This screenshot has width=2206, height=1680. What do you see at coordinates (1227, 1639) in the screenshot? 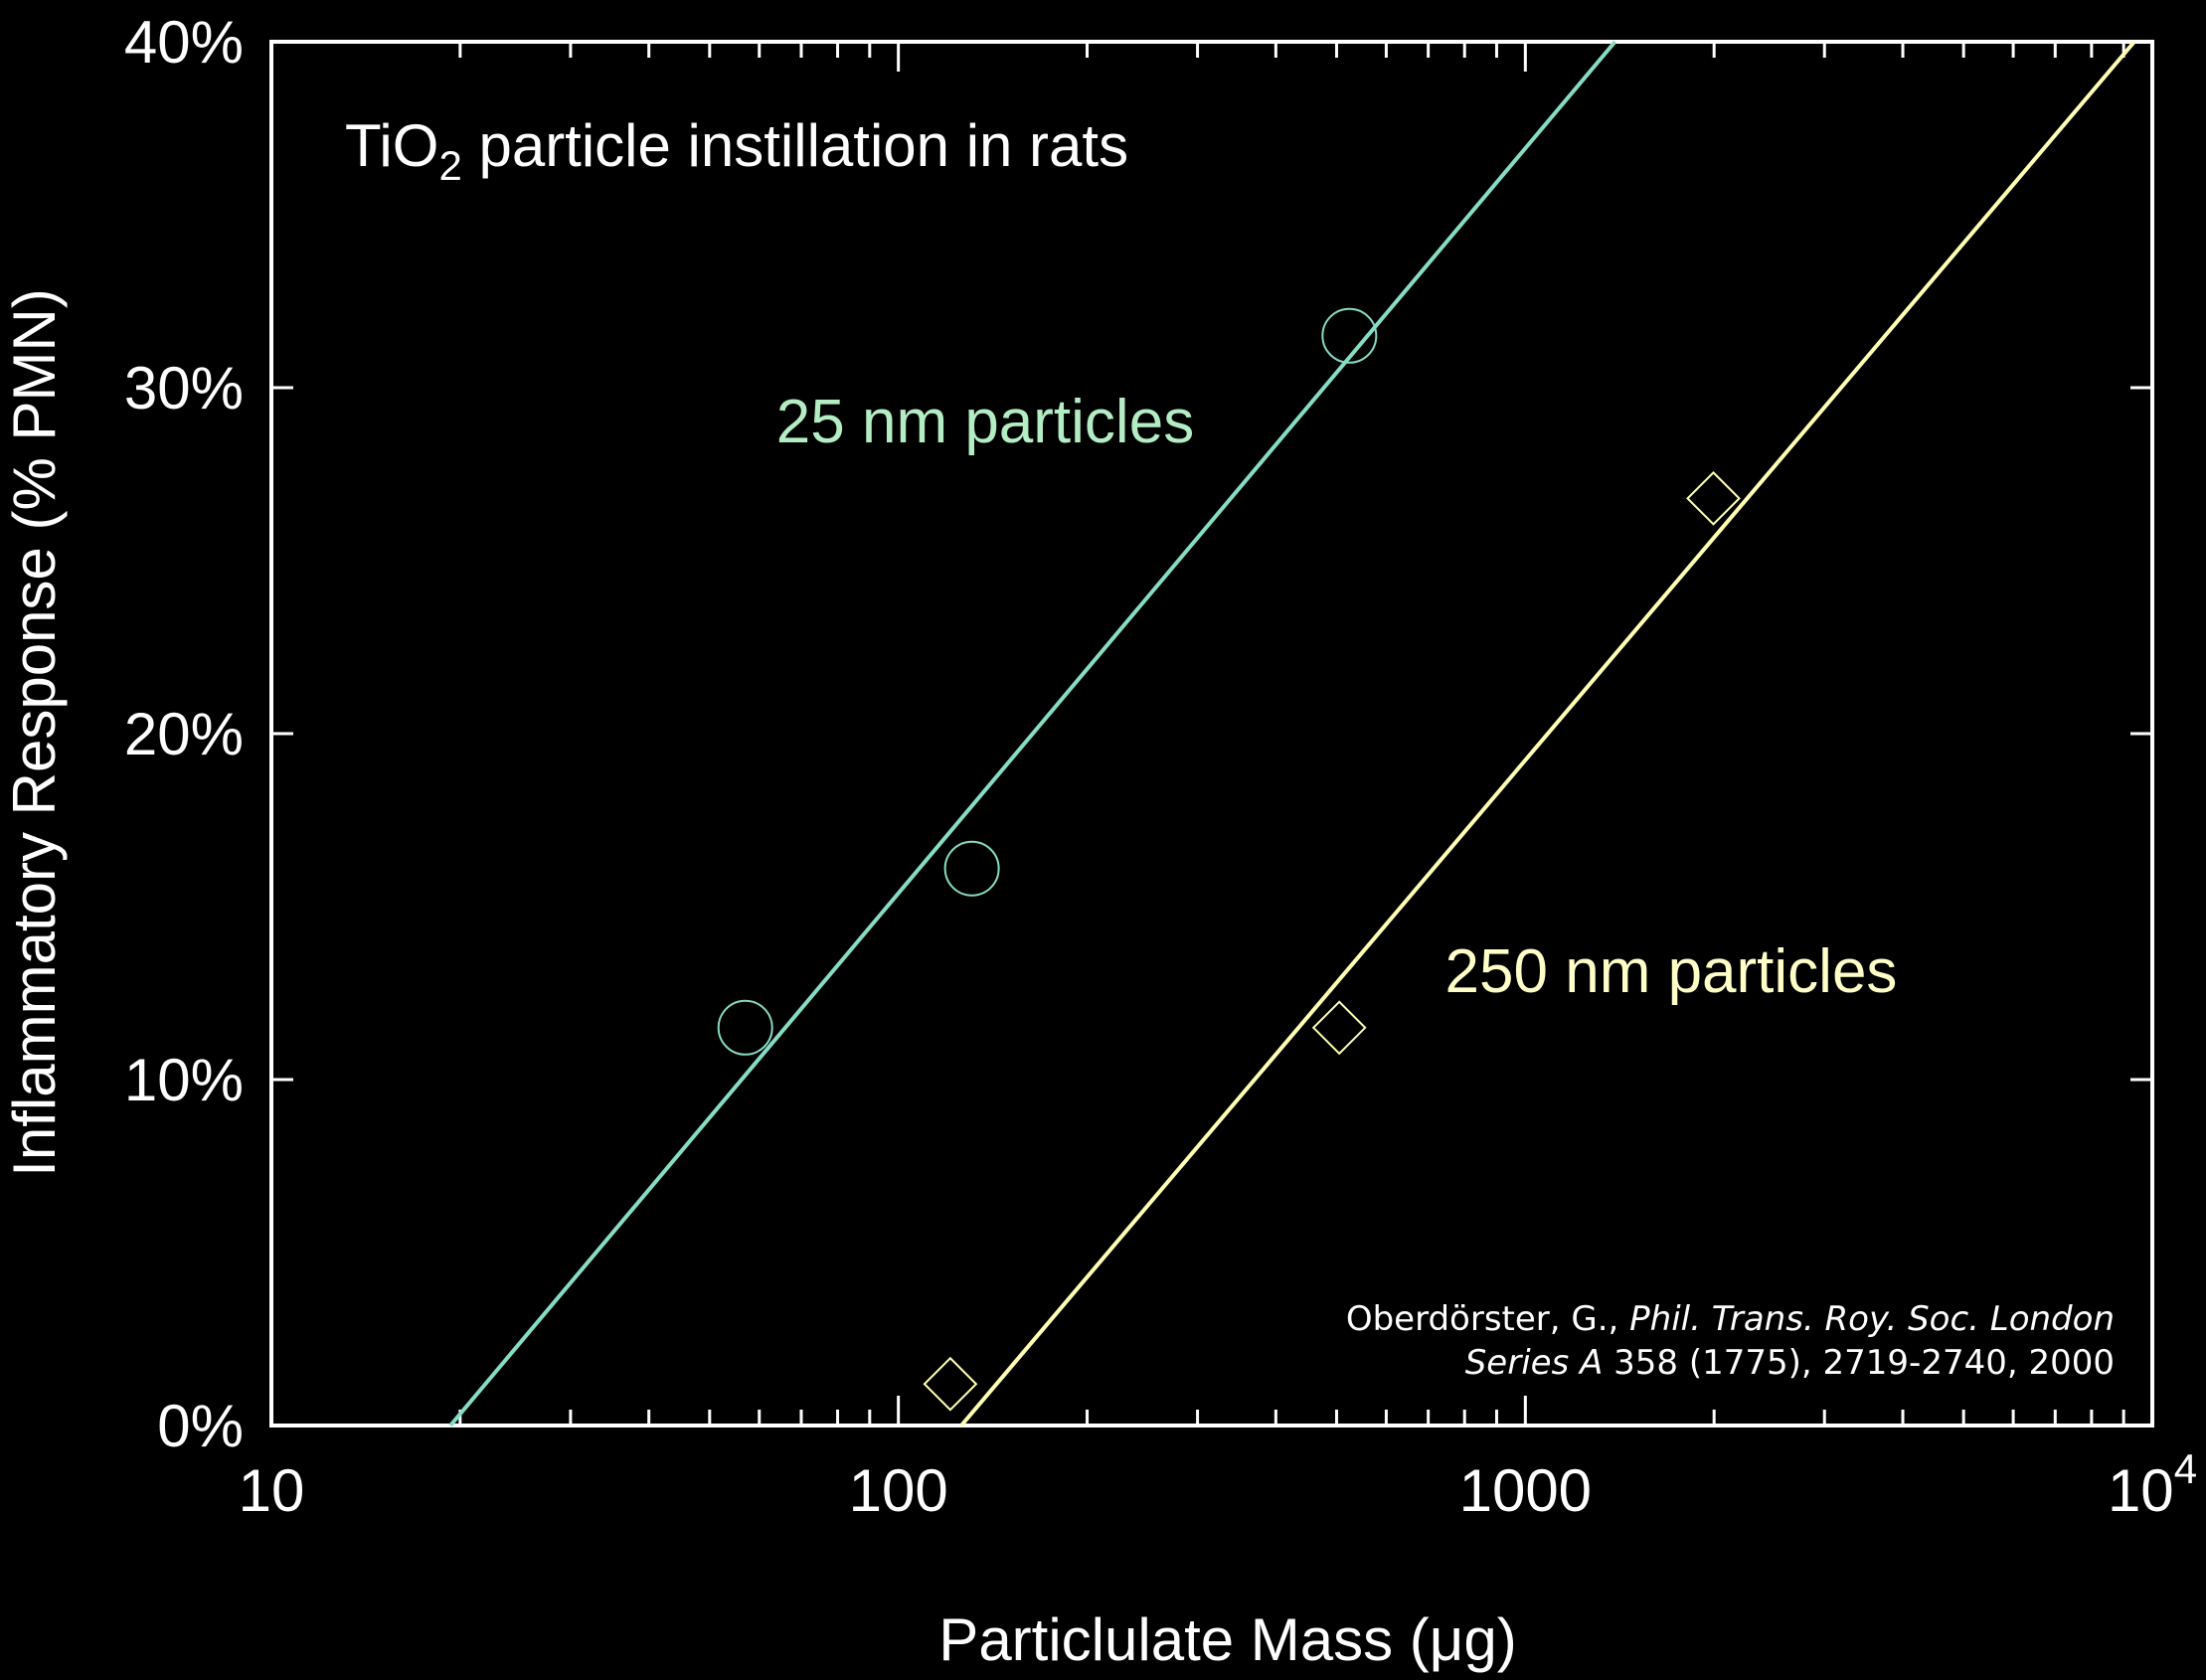
I see `x-axis-label: Particlulate Mass (μg)` at bounding box center [1227, 1639].